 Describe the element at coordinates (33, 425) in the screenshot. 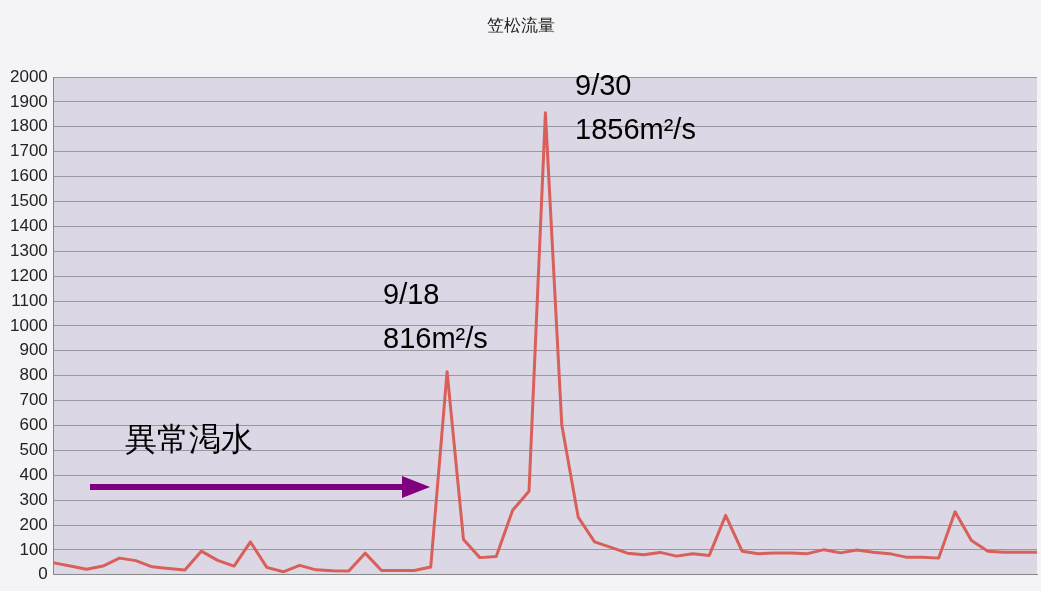

I see `y-tick-label: 600` at that location.